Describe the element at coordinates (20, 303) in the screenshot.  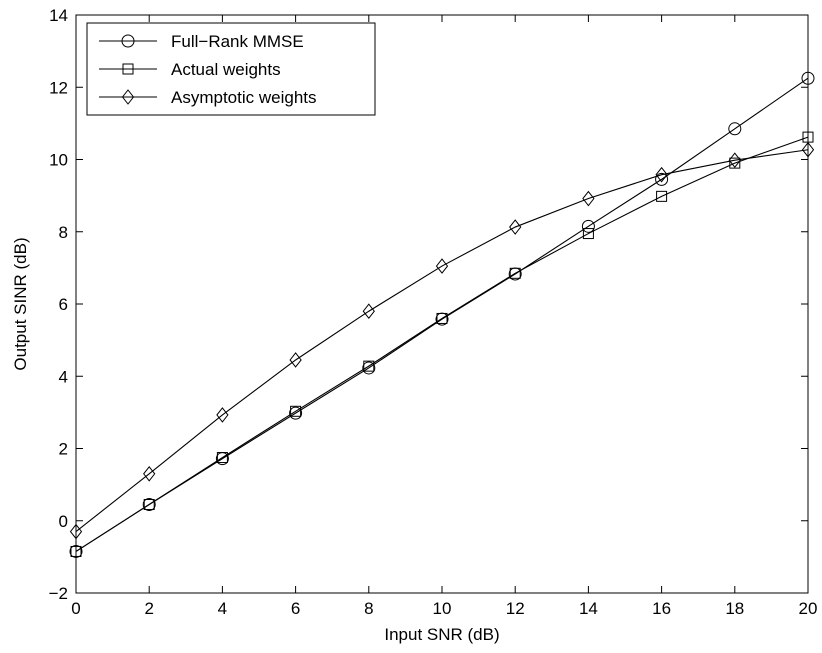
I see `y-axis-title: Output SINR (dB)` at that location.